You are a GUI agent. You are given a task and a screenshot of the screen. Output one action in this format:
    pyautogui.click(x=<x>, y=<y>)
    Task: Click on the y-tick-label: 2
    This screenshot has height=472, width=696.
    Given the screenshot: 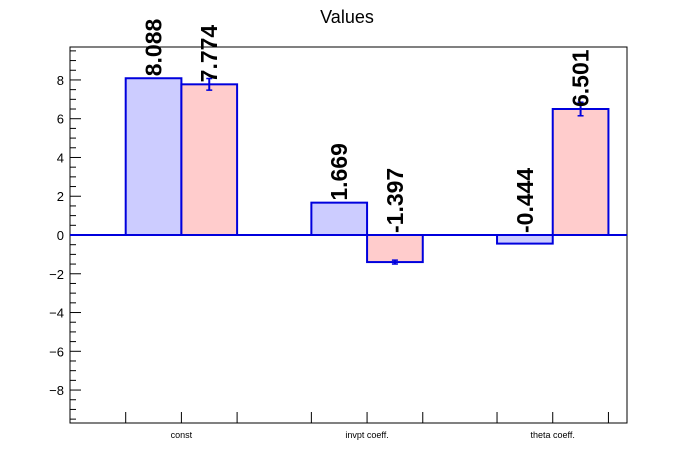 What is the action you would take?
    pyautogui.click(x=60, y=196)
    